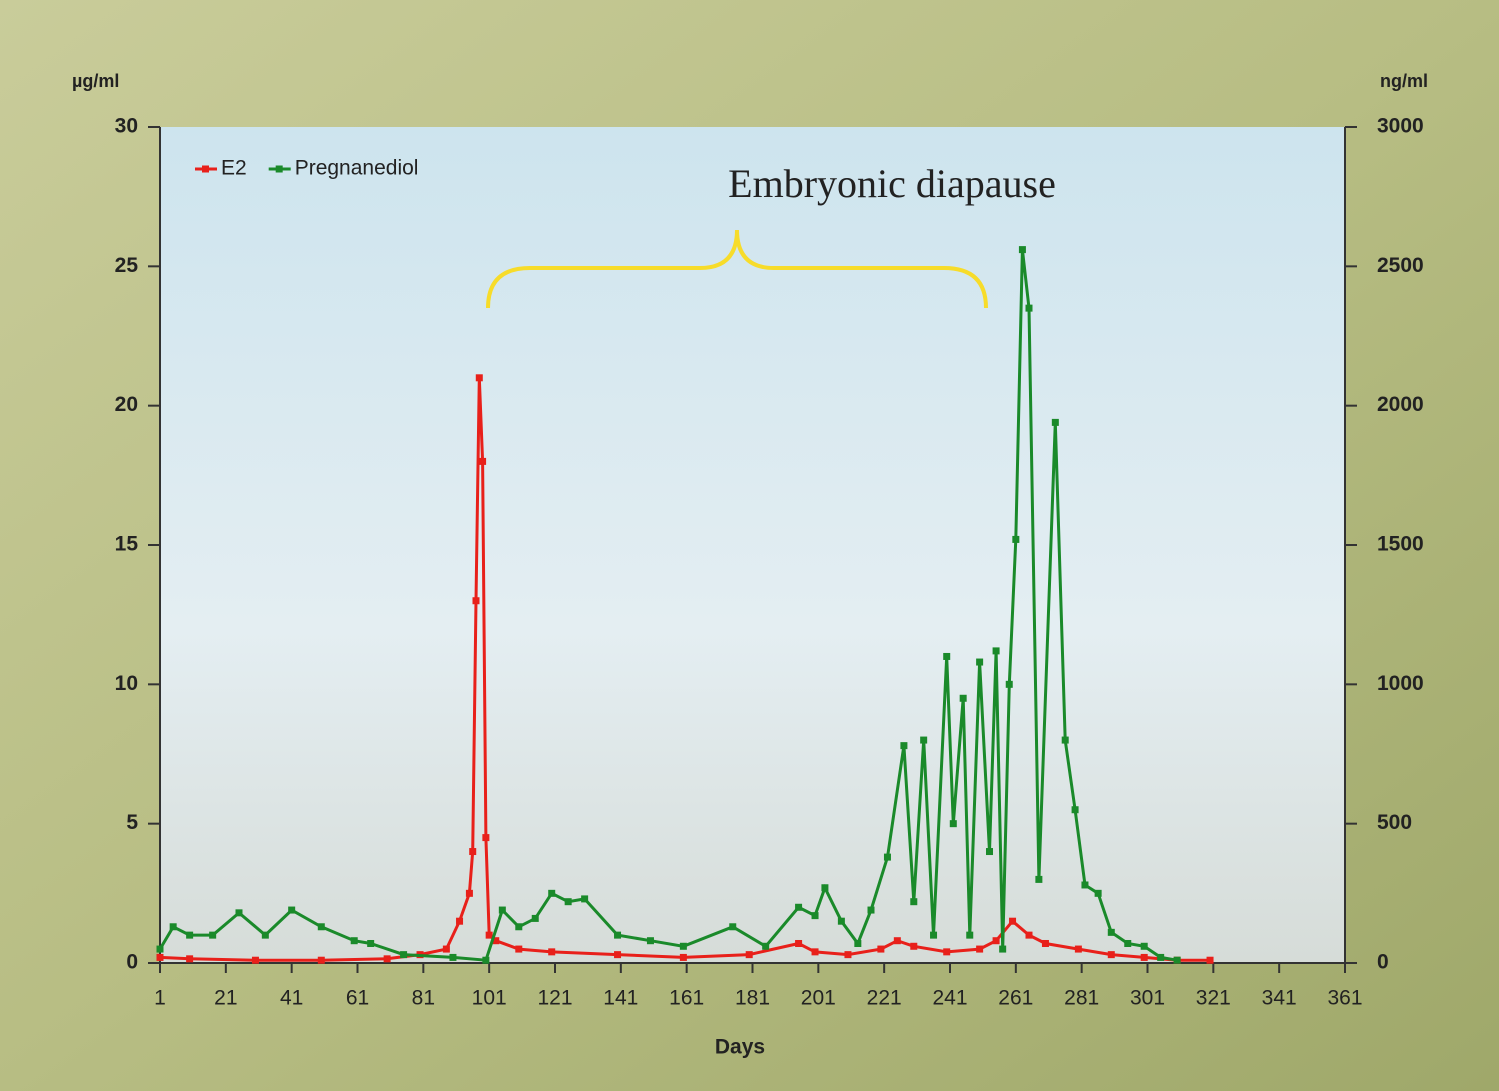 The height and width of the screenshot is (1091, 1499). What do you see at coordinates (1081, 998) in the screenshot?
I see `x-tick-label: 281` at bounding box center [1081, 998].